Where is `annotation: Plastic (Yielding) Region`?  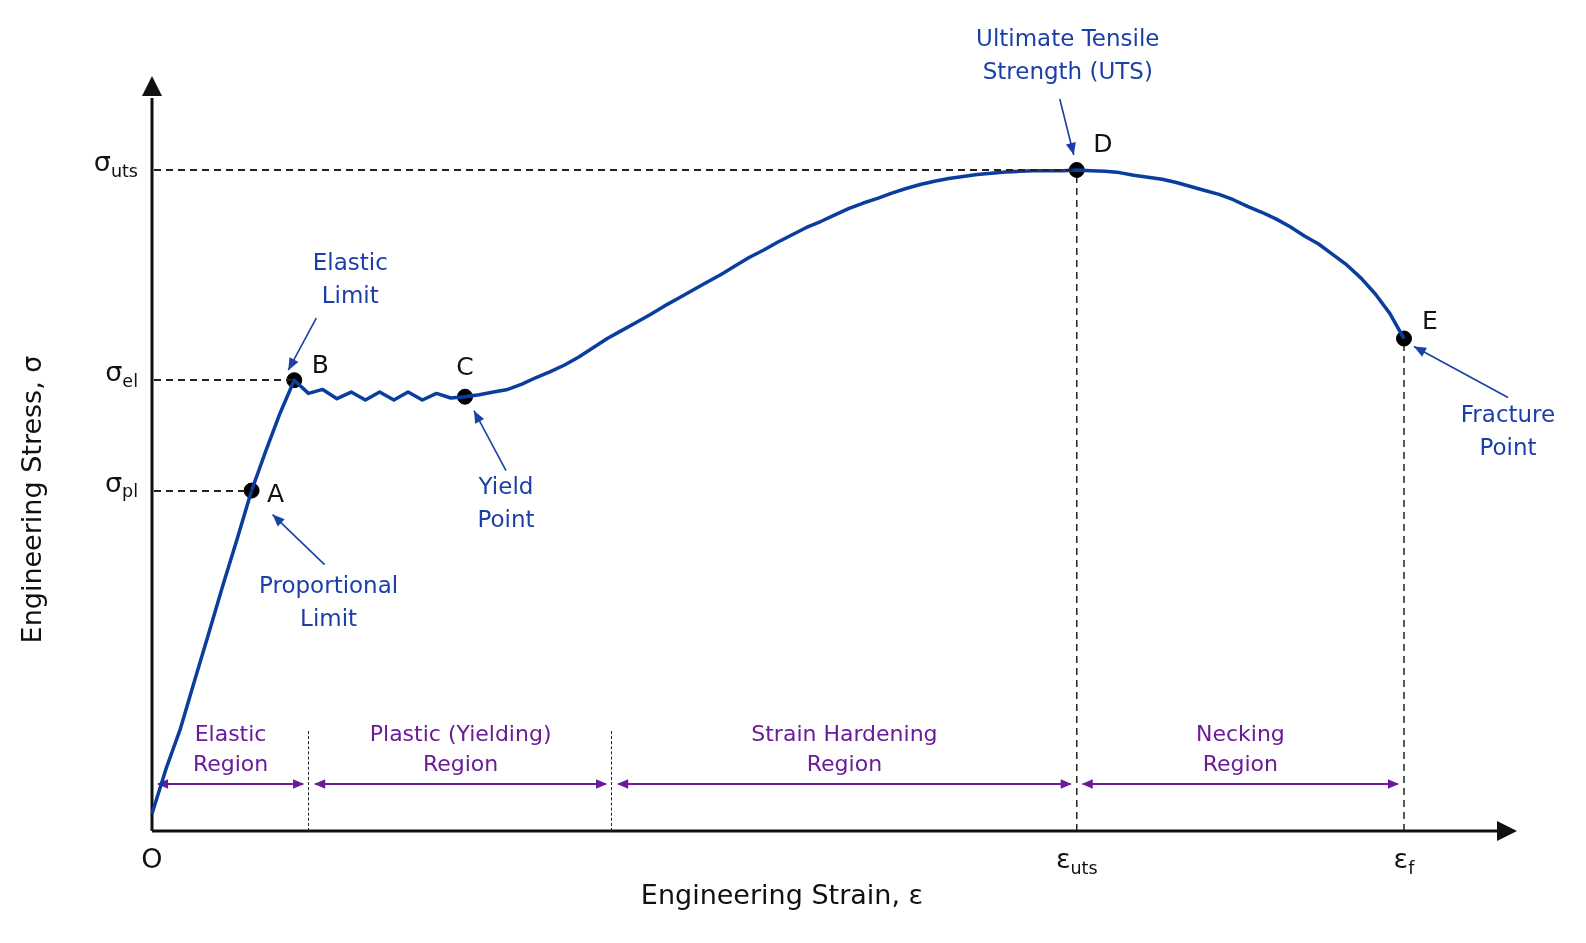
annotation: Plastic (Yielding) Region is located at coordinates (460, 748).